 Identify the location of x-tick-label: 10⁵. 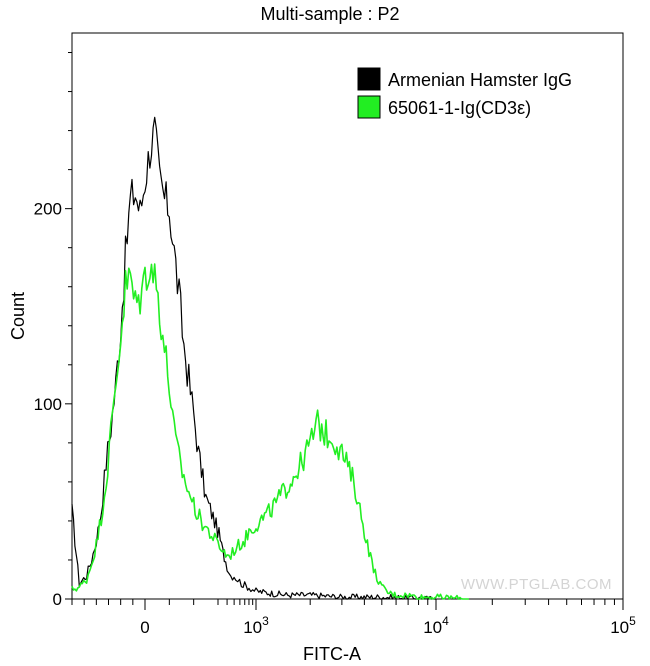
(623, 625).